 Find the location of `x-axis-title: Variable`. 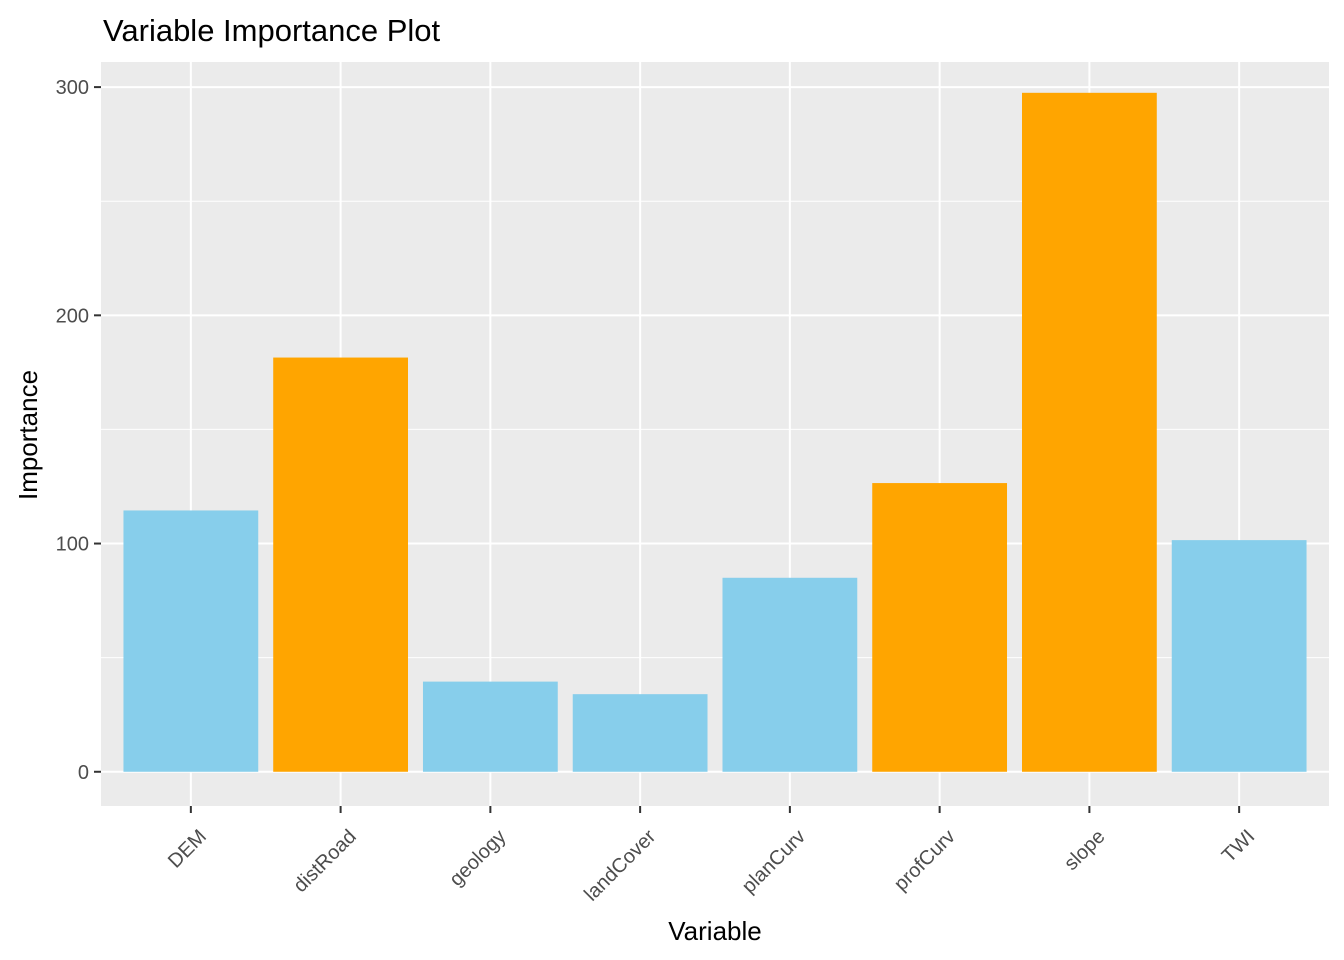

x-axis-title: Variable is located at coordinates (714, 931).